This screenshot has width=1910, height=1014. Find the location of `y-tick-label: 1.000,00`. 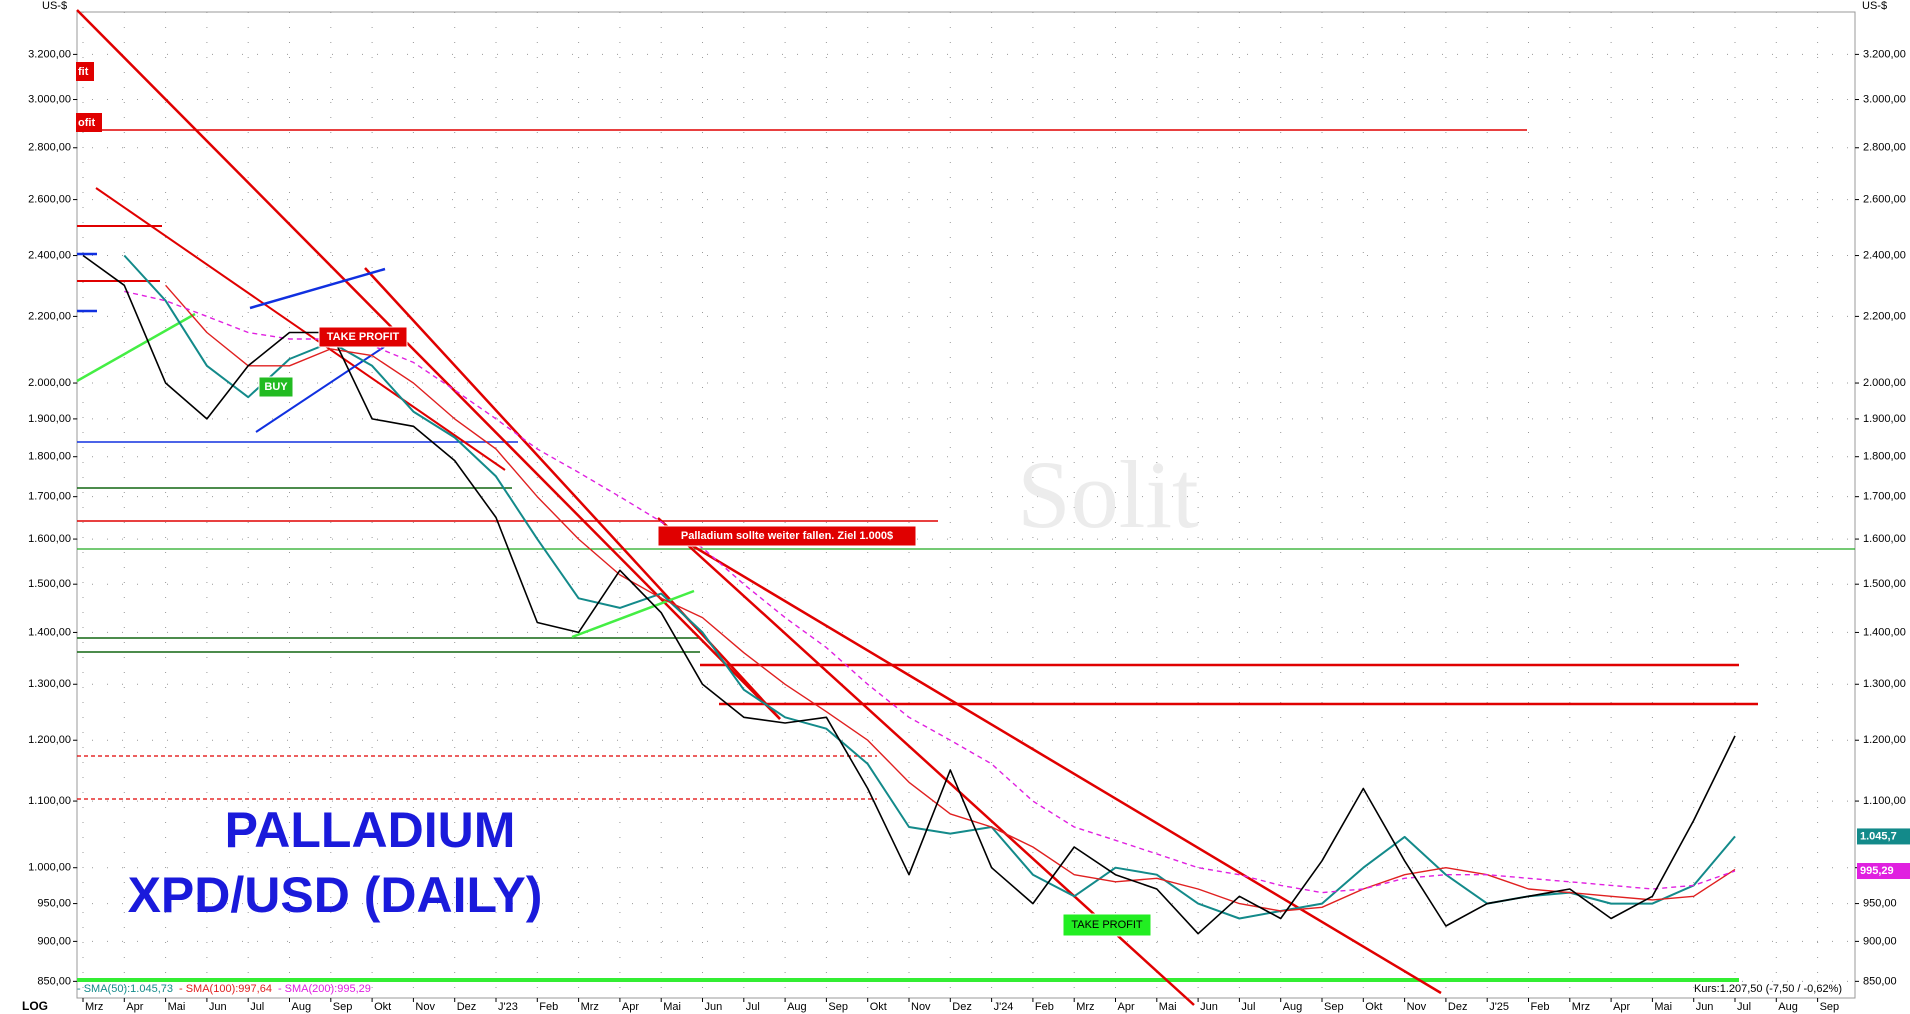

y-tick-label: 1.000,00 is located at coordinates (49, 868).